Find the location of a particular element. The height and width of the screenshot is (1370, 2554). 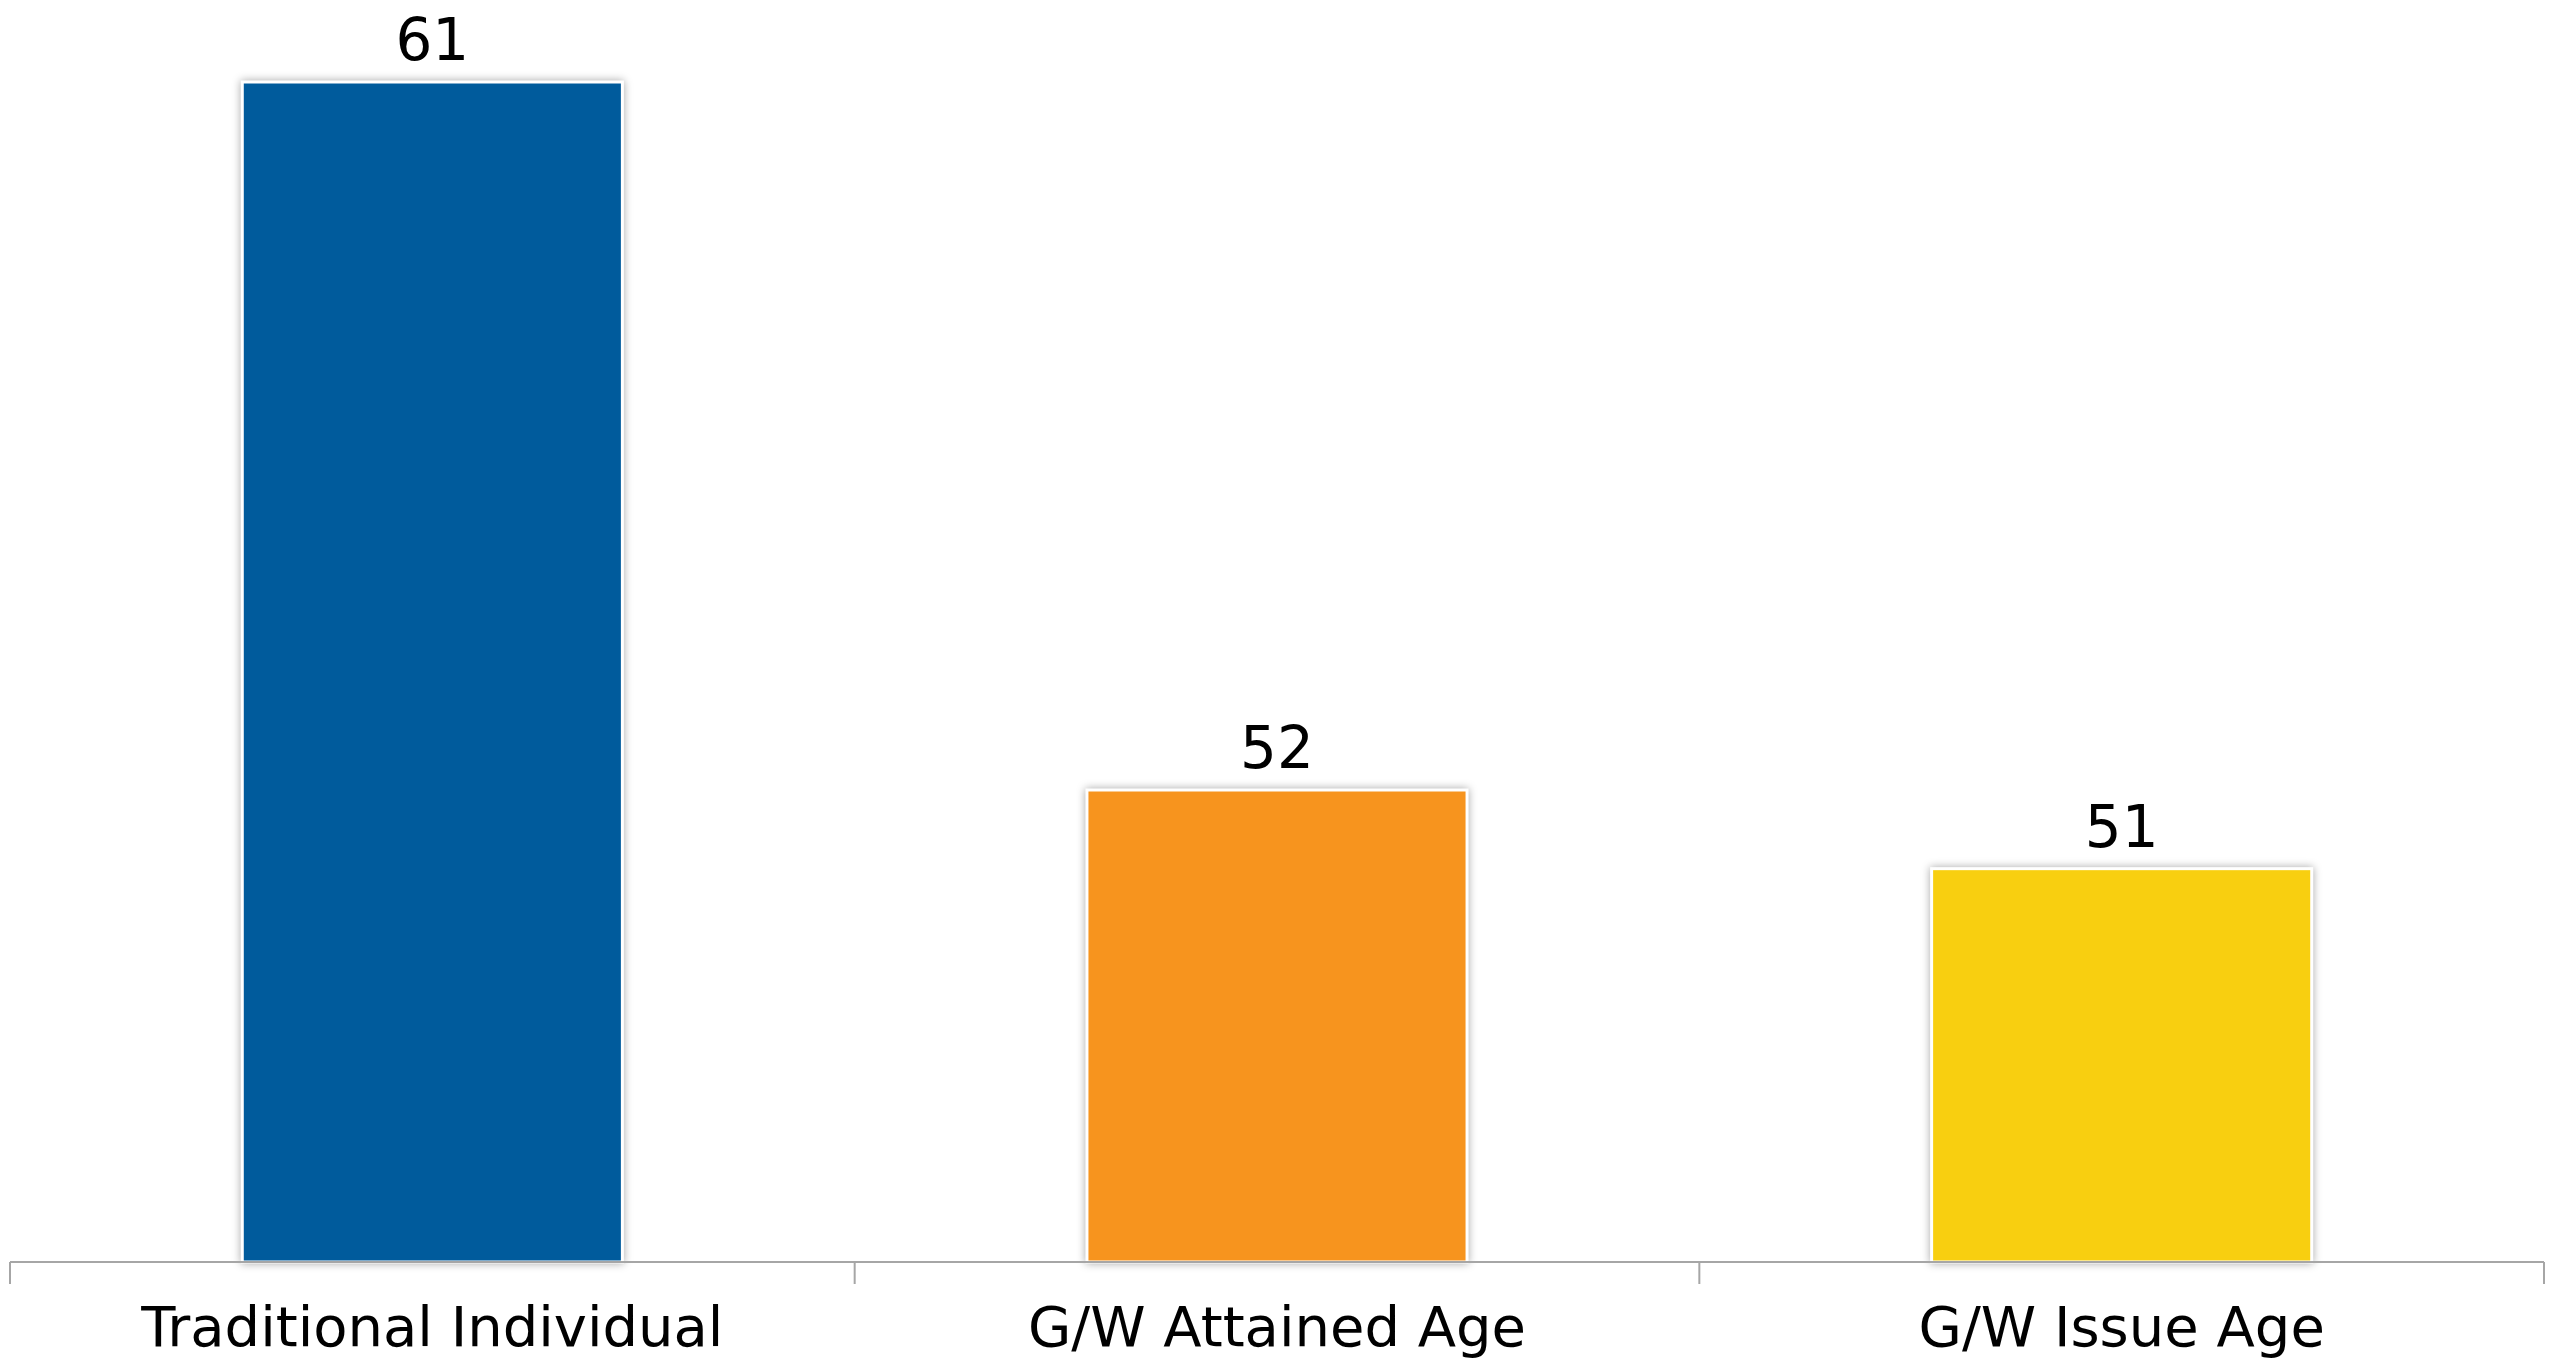

data-label: 52 is located at coordinates (1277, 748).